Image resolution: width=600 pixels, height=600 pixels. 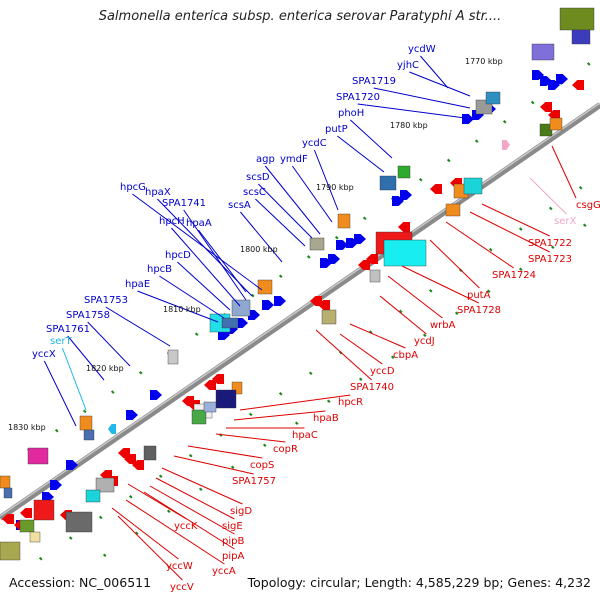 I want to click on leader-line-hpcb, so click(x=192, y=297).